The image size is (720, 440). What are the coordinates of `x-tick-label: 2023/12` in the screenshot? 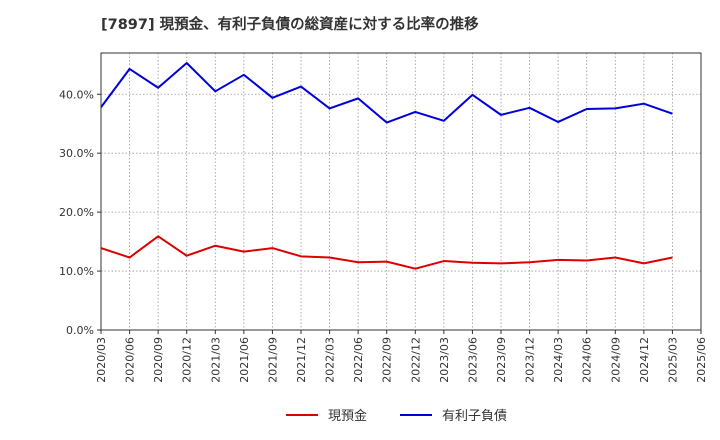 It's located at (530, 360).